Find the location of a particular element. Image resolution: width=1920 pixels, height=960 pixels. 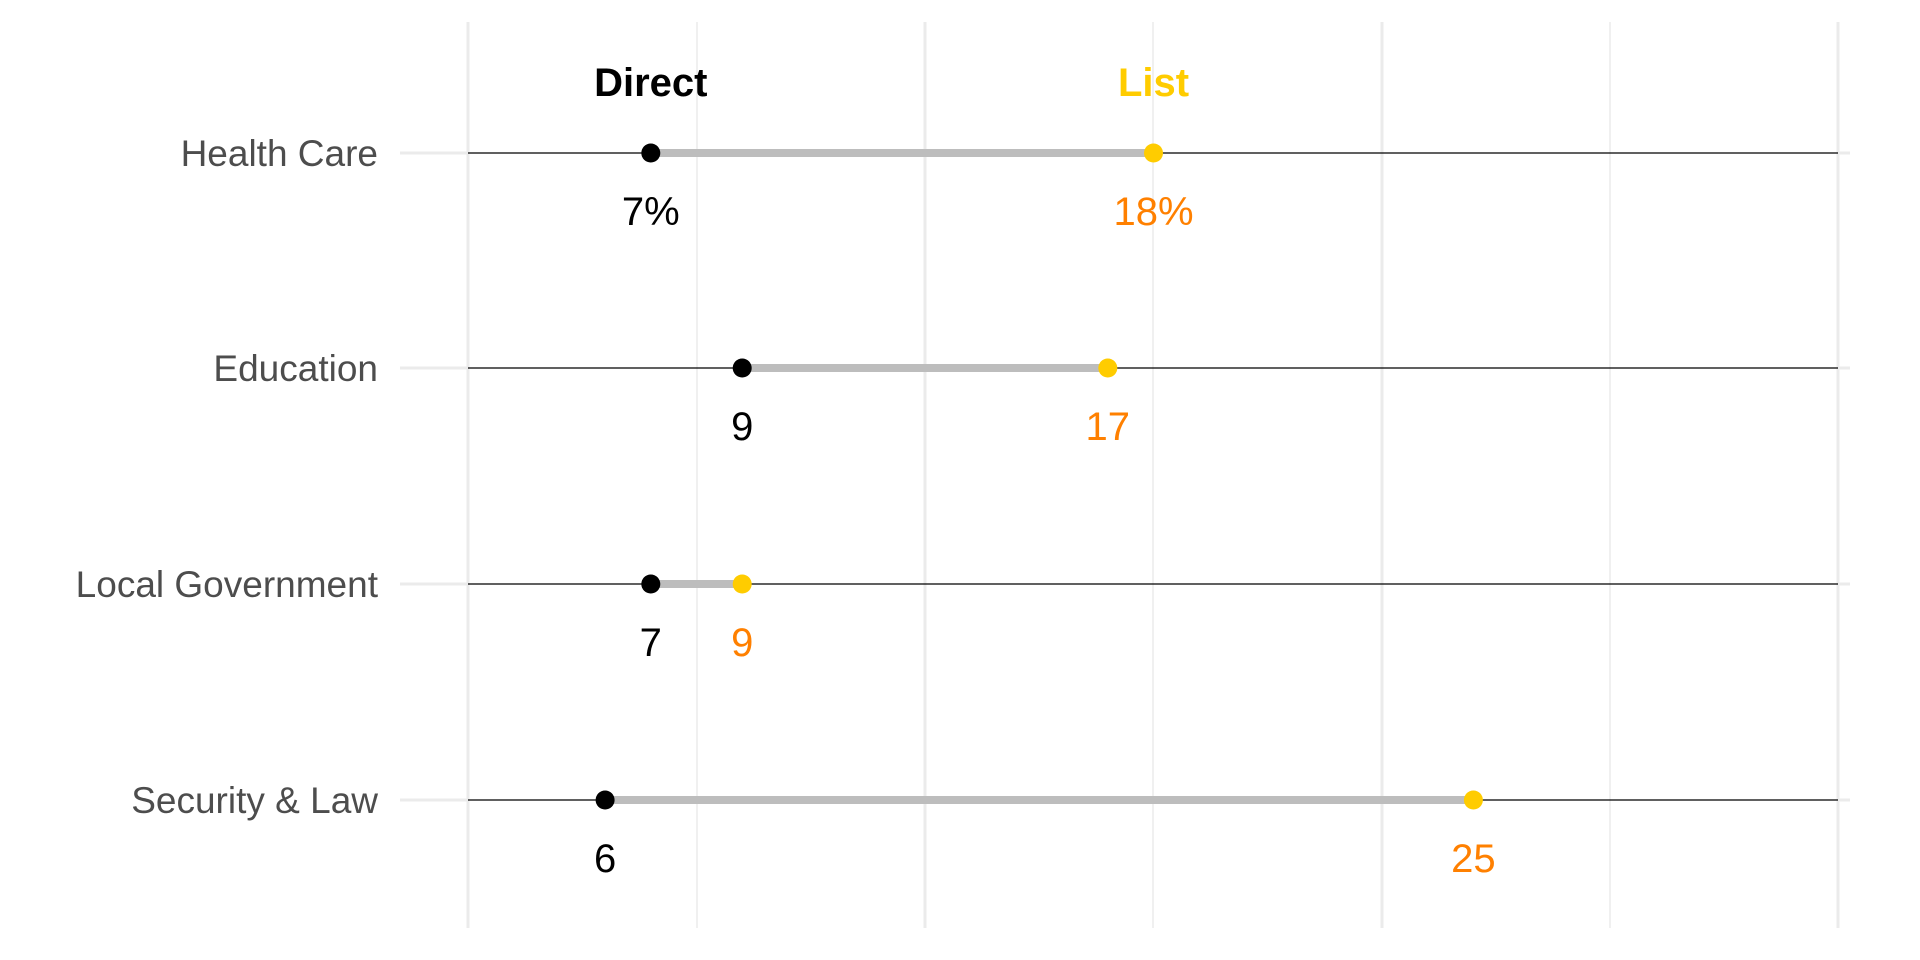

legend: Direct List is located at coordinates (891, 83).